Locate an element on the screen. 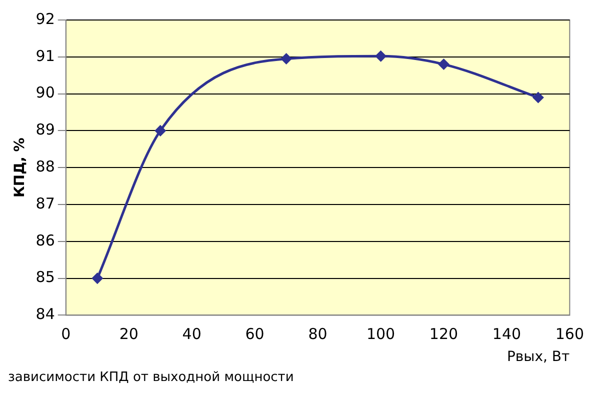 Image resolution: width=595 pixels, height=401 pixels. y-tick-label: 84 is located at coordinates (45, 314).